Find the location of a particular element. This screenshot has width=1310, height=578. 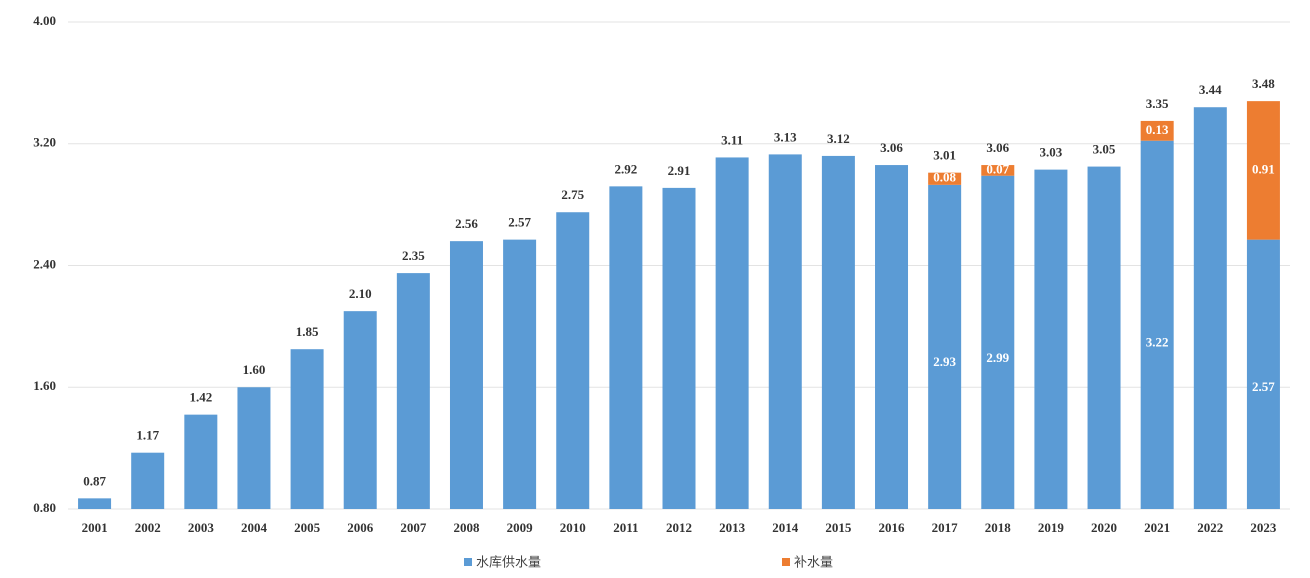

segment-label: 0.07 is located at coordinates (997, 168).